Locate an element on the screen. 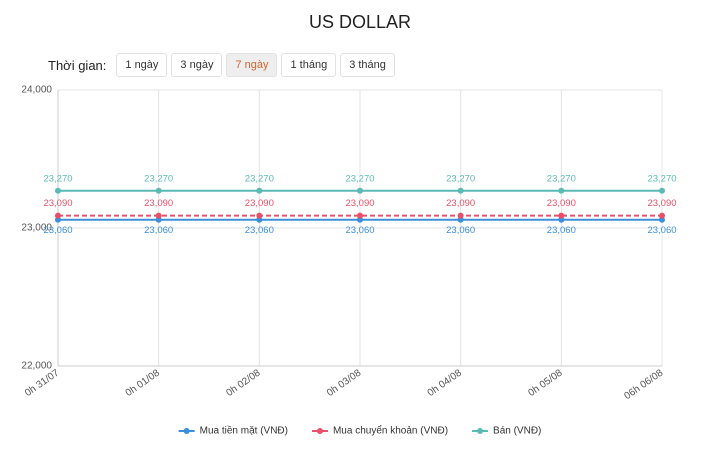 The width and height of the screenshot is (720, 455). legend-item: Bán (VNĐ) is located at coordinates (506, 431).